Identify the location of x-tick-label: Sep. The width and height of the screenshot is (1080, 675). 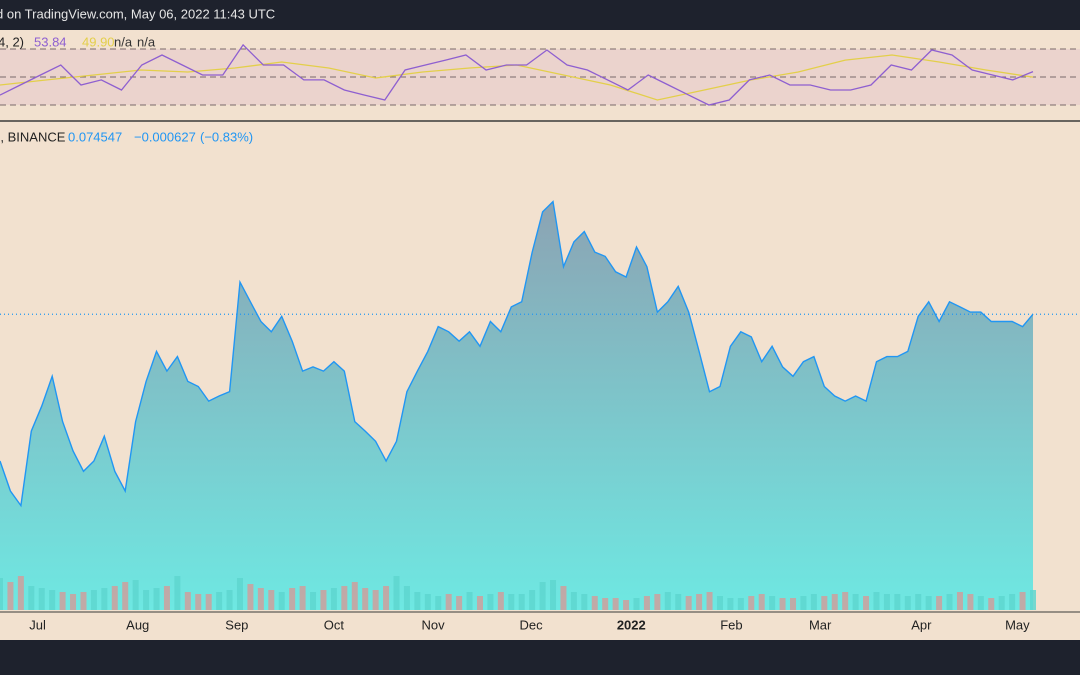
(236, 624).